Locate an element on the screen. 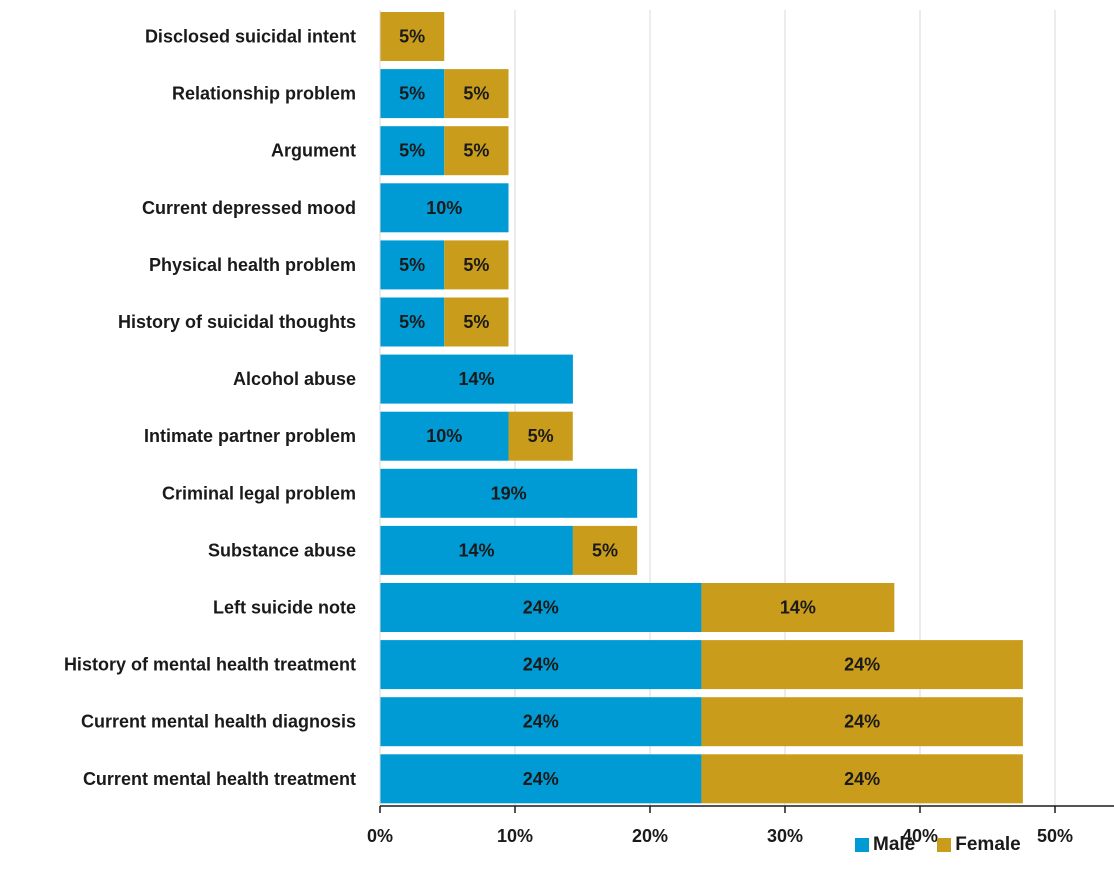 The image size is (1114, 886). bar-label-male: 19% is located at coordinates (509, 493).